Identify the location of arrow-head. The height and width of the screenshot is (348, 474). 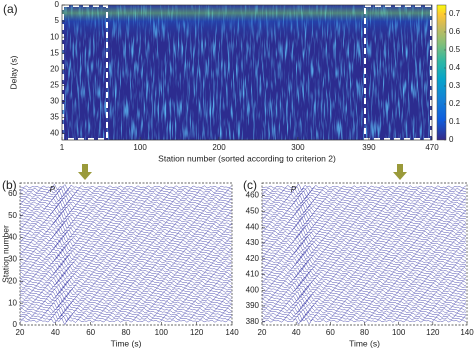
(85, 176).